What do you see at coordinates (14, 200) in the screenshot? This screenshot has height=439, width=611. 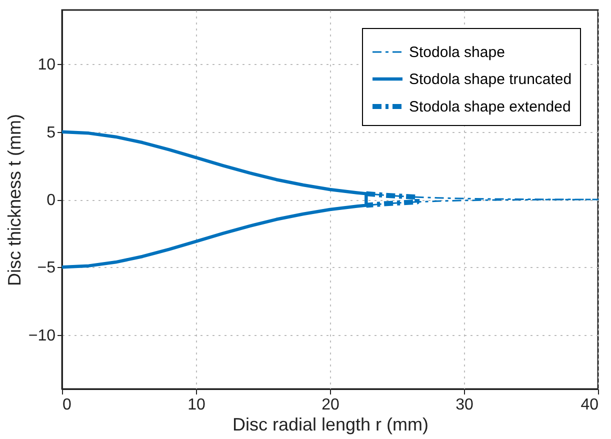 I see `y-axis-title: Disc thickness t (mm)` at bounding box center [14, 200].